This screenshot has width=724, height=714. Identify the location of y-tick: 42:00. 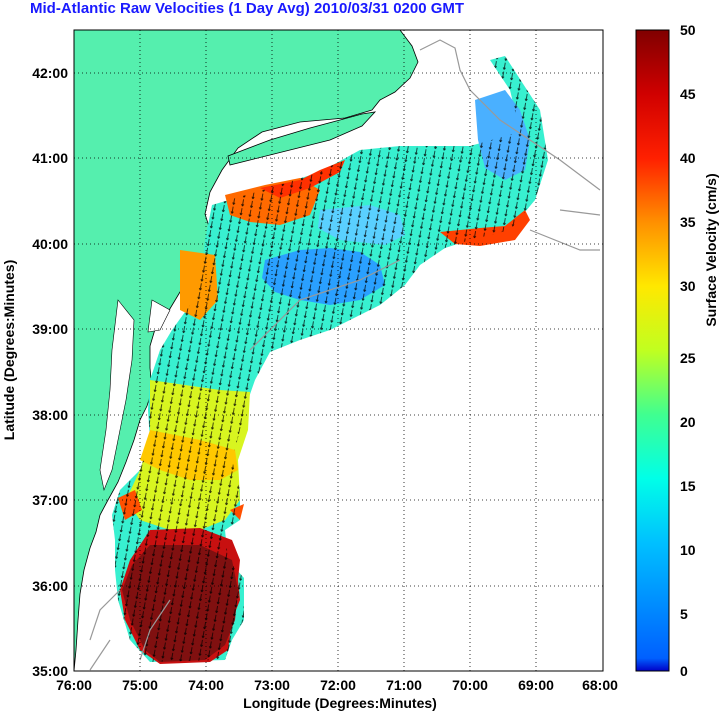
(50, 73).